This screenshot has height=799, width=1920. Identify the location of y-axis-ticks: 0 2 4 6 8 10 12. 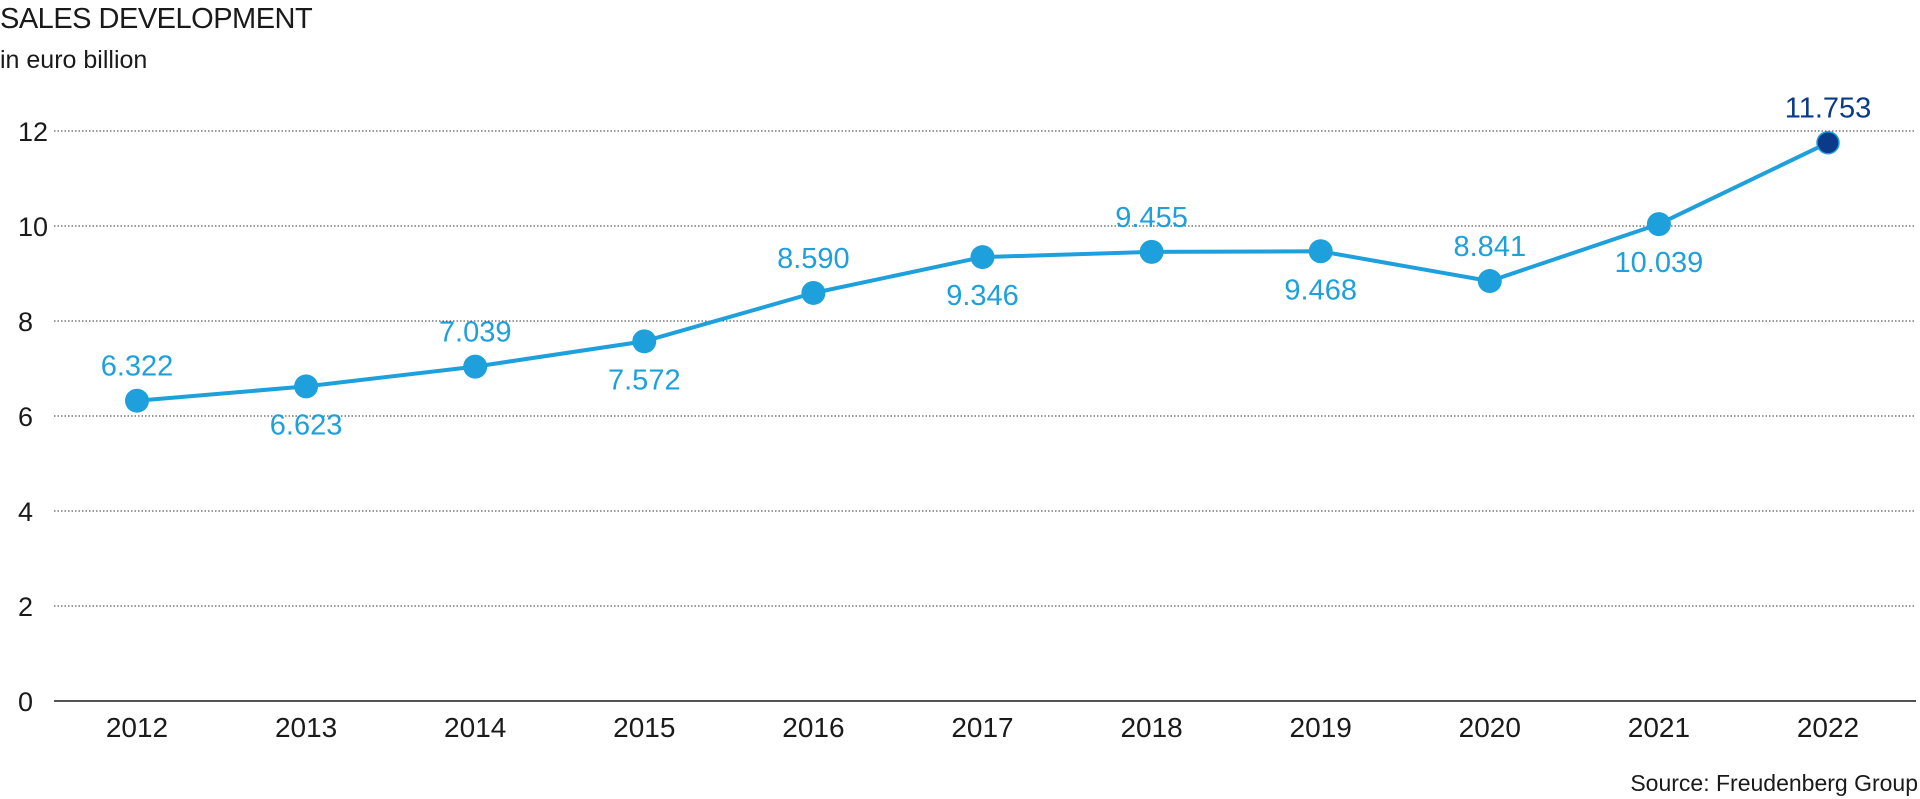
(33, 417).